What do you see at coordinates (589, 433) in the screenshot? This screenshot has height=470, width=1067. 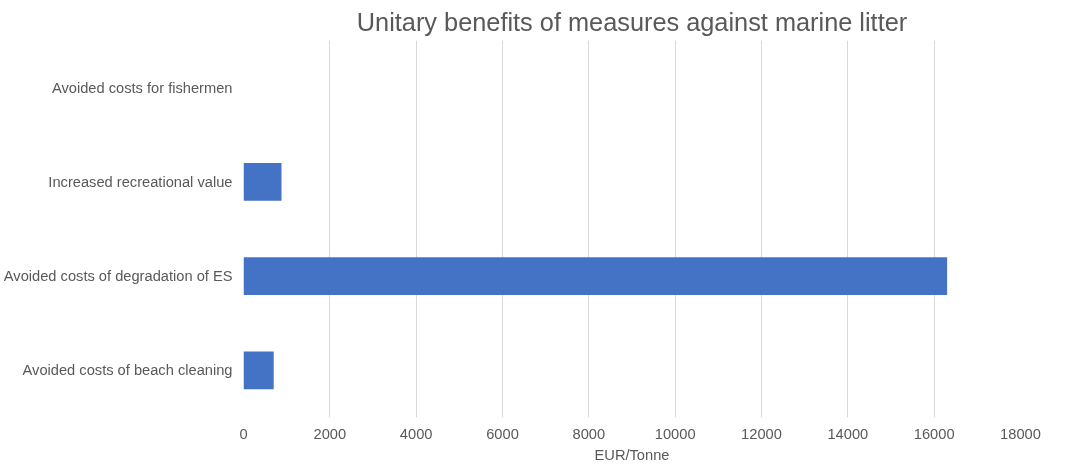 I see `x-tick-label: 8000` at bounding box center [589, 433].